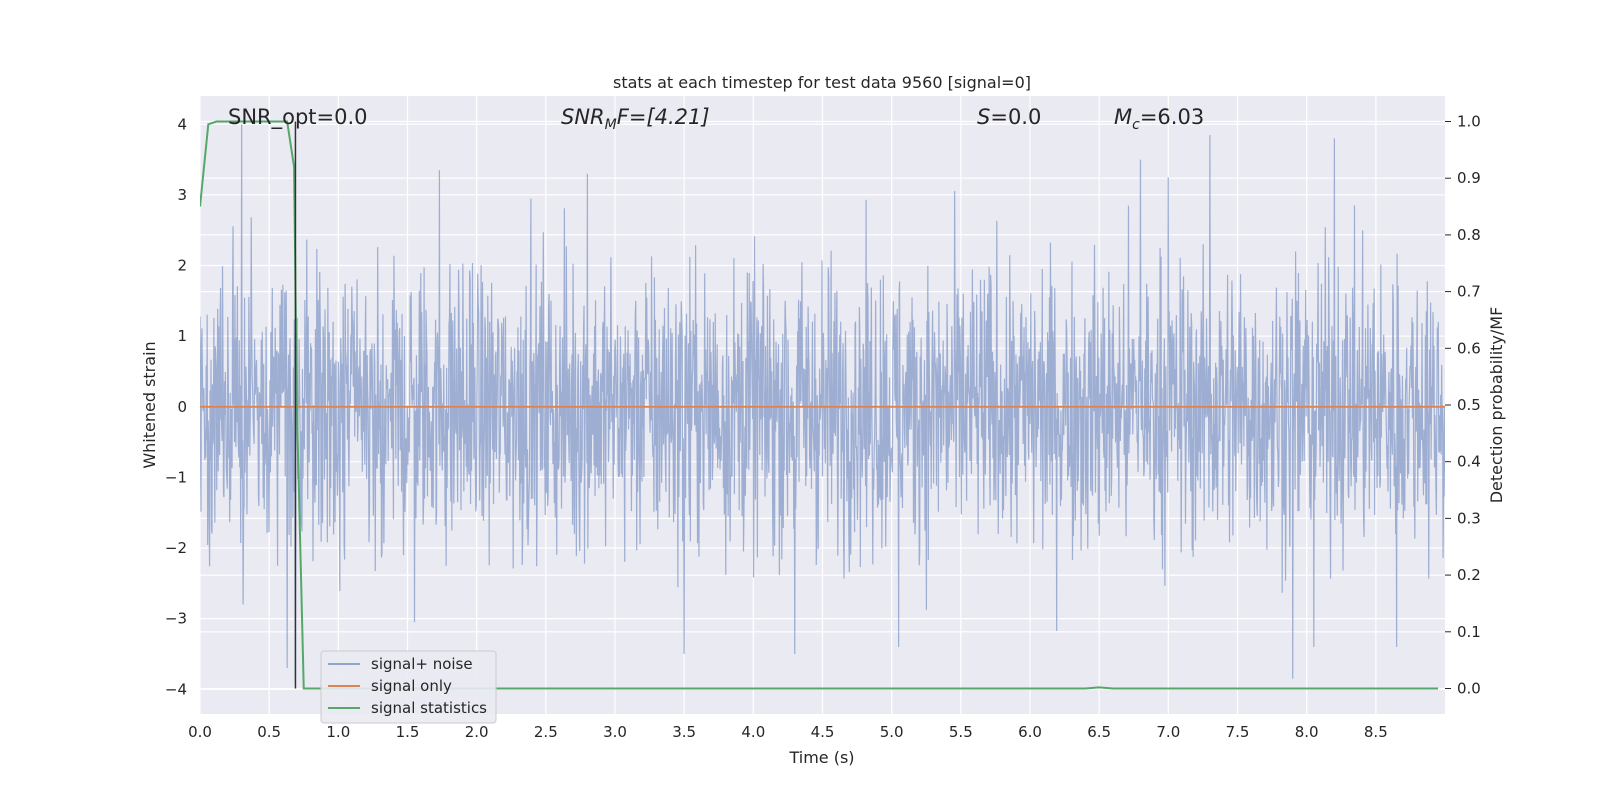  I want to click on y-right-tick-label: 0.1, so click(1469, 632).